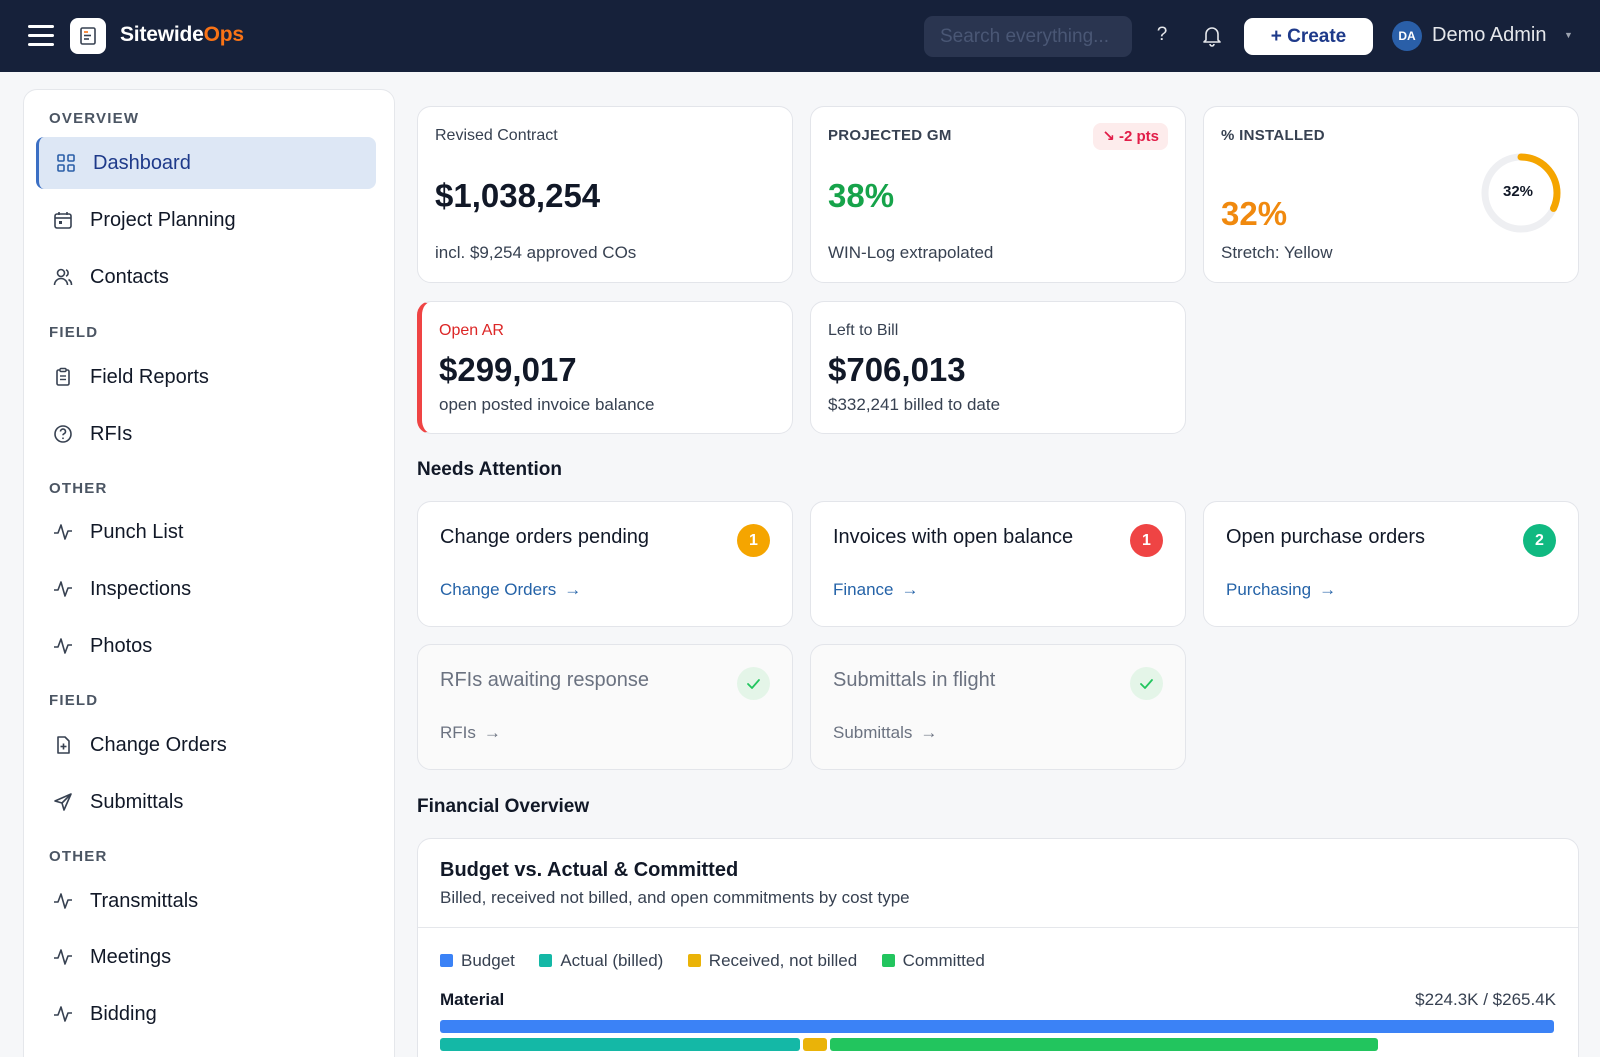  What do you see at coordinates (544, 680) in the screenshot?
I see `attention-title: RFIs awaiting response` at bounding box center [544, 680].